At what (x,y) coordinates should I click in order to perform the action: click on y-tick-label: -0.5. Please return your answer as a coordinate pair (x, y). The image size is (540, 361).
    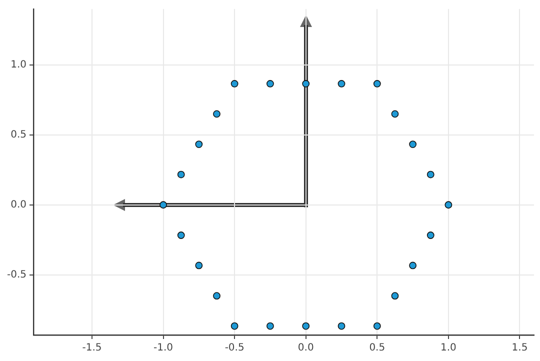
    Looking at the image, I should click on (16, 274).